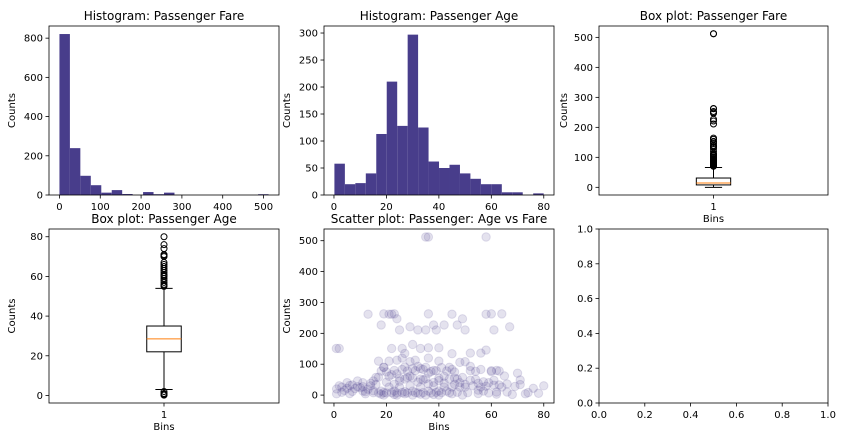 This screenshot has height=441, width=843. Describe the element at coordinates (543, 207) in the screenshot. I see `x-tick-label: 80` at that location.